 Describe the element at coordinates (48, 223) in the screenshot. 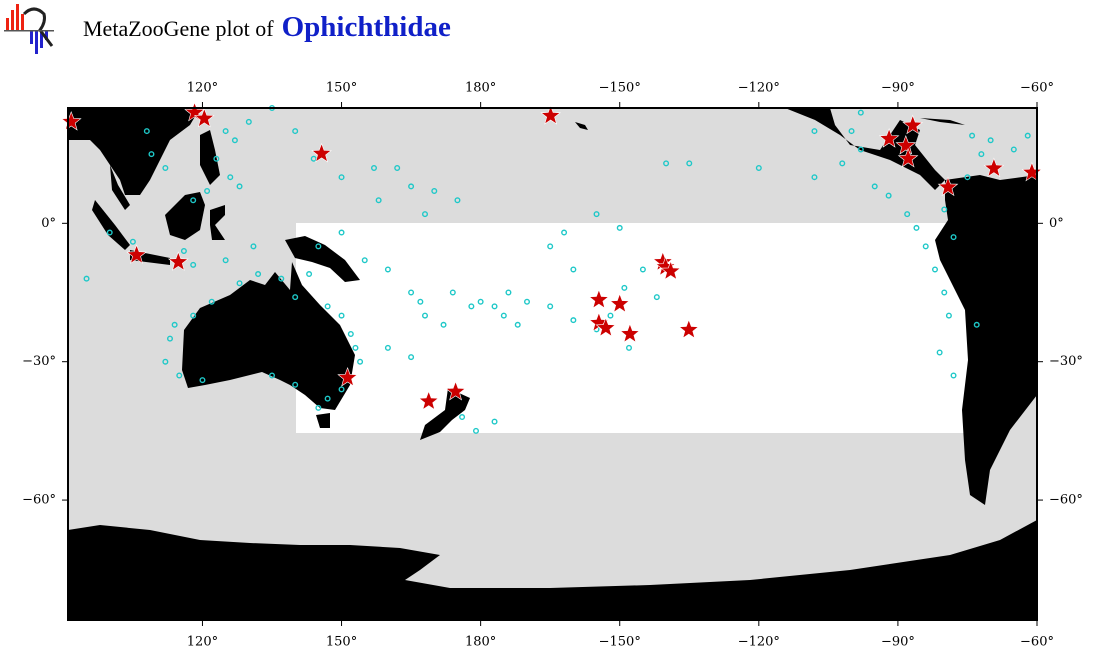

I see `y-tick-label: 0°` at that location.